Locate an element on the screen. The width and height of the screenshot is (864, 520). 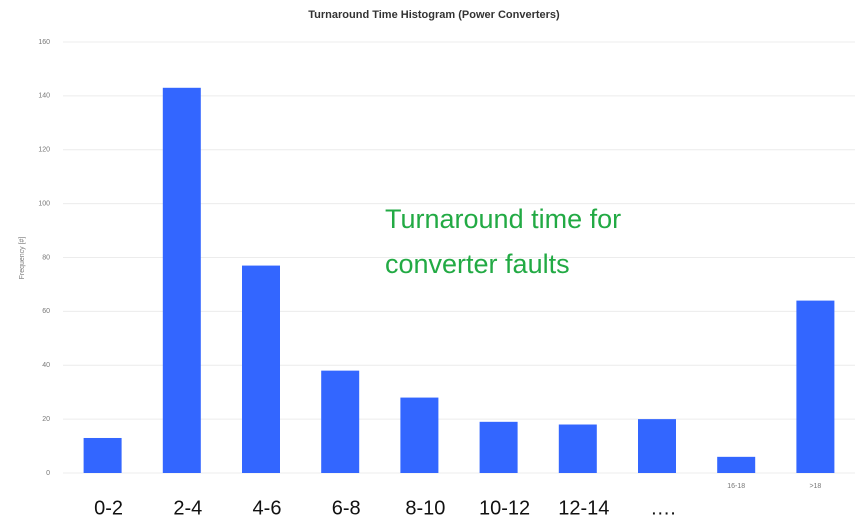
y-tick-label: 160 is located at coordinates (44, 42).